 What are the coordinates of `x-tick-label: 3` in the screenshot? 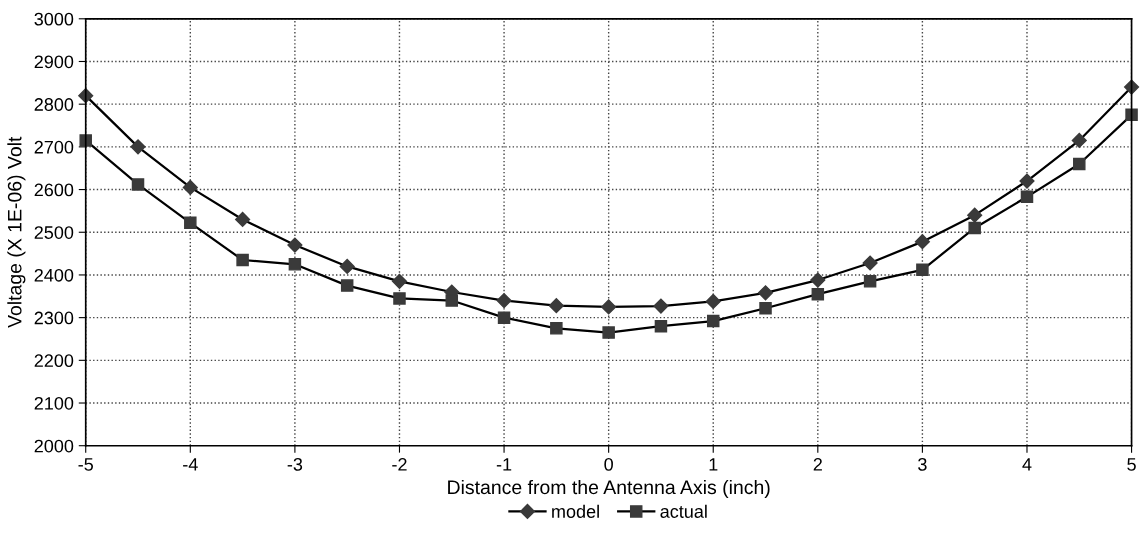 It's located at (922, 464).